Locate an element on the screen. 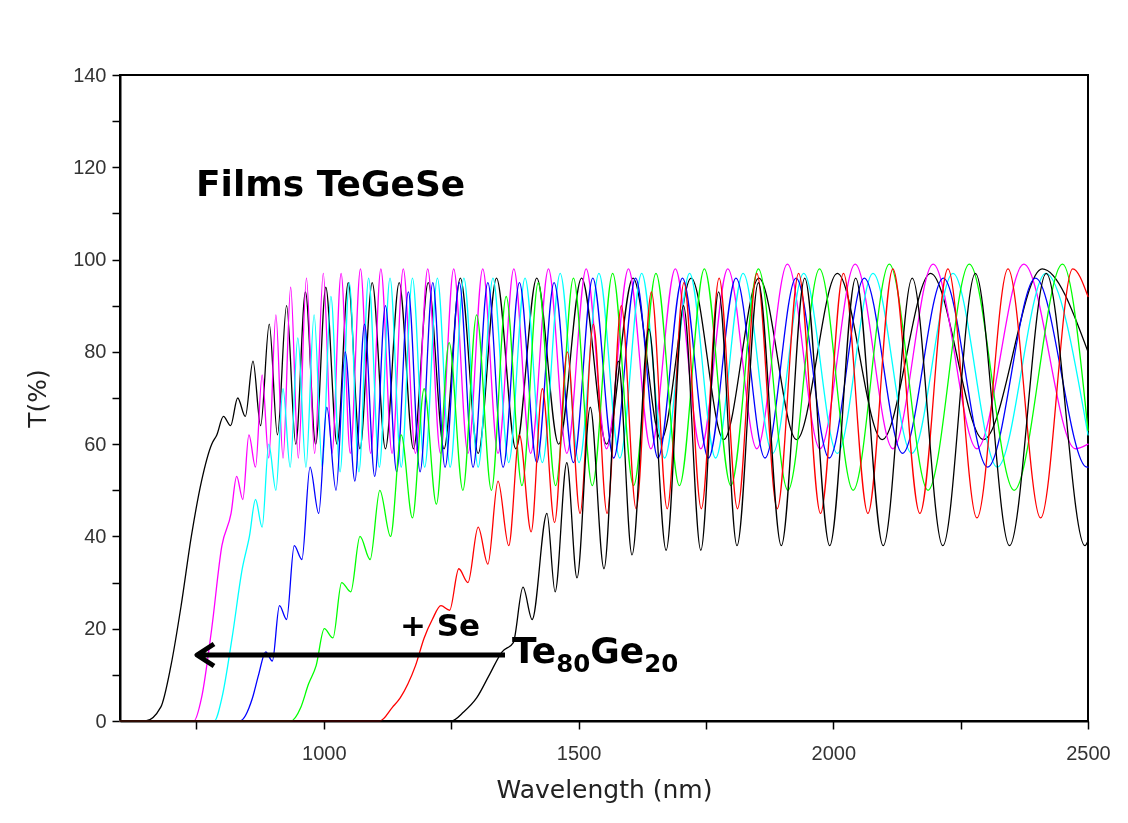 This screenshot has height=823, width=1128. x-tick-label: 2500 is located at coordinates (1088, 752).